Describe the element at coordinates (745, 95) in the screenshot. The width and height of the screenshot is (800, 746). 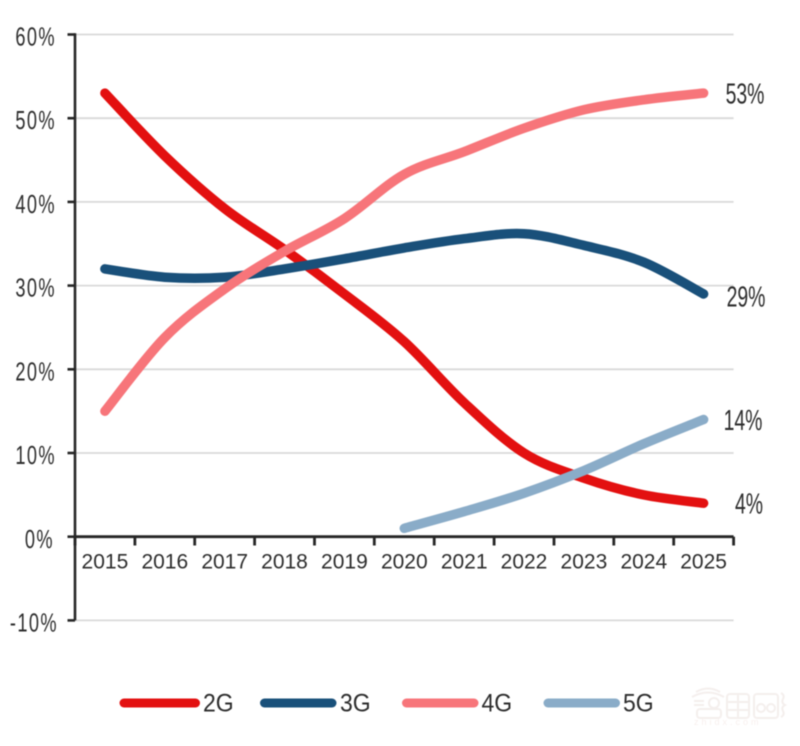
I see `svg-text: 53%` at that location.